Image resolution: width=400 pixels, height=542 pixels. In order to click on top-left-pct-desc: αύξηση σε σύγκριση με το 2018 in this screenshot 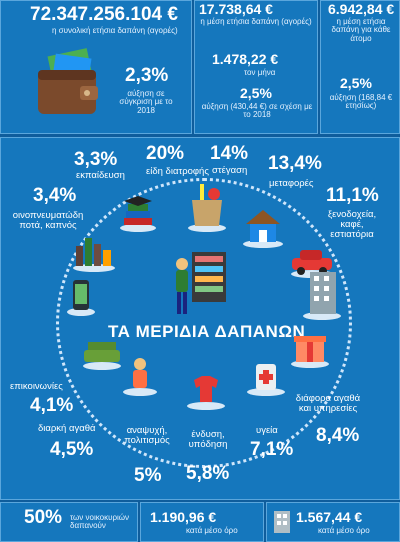, I will do `click(146, 102)`.